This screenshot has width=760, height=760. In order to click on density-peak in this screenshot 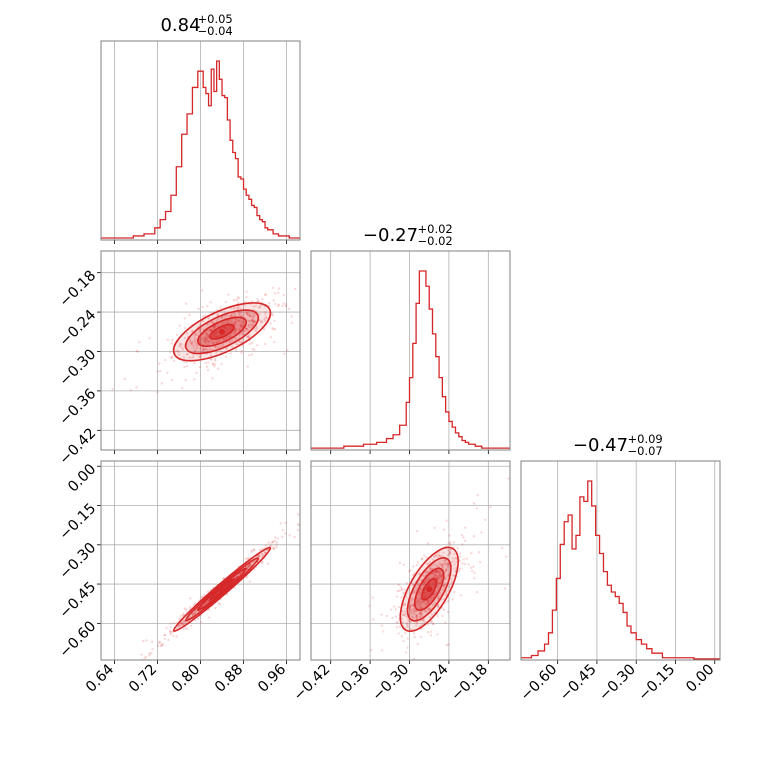, I will do `click(222, 331)`.